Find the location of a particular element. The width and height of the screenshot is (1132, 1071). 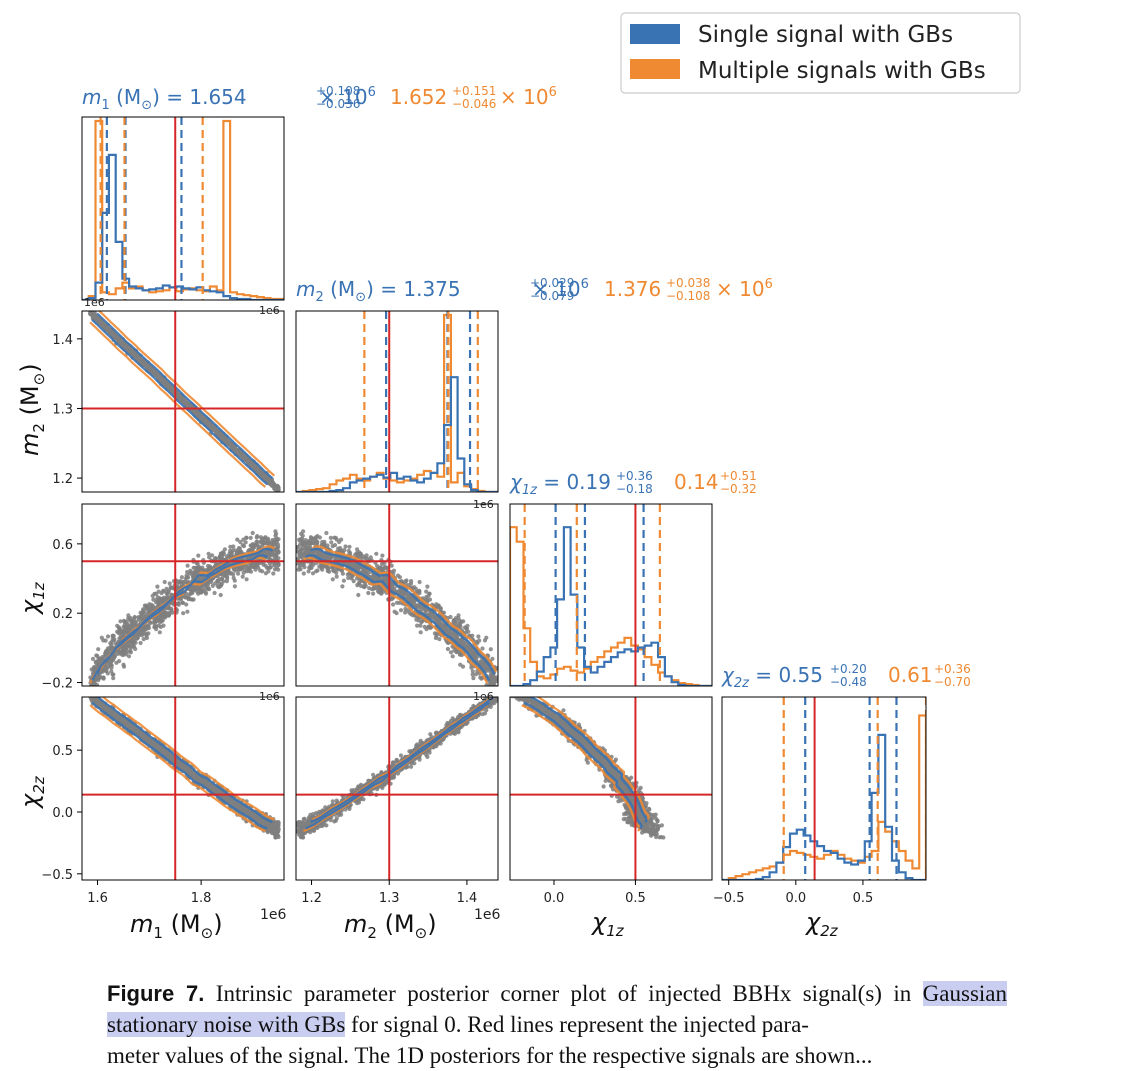

title-chi1z: χ1z = 0.19 +0.36 −0.18 0.14 +0.51 −0.32 is located at coordinates (633, 483).